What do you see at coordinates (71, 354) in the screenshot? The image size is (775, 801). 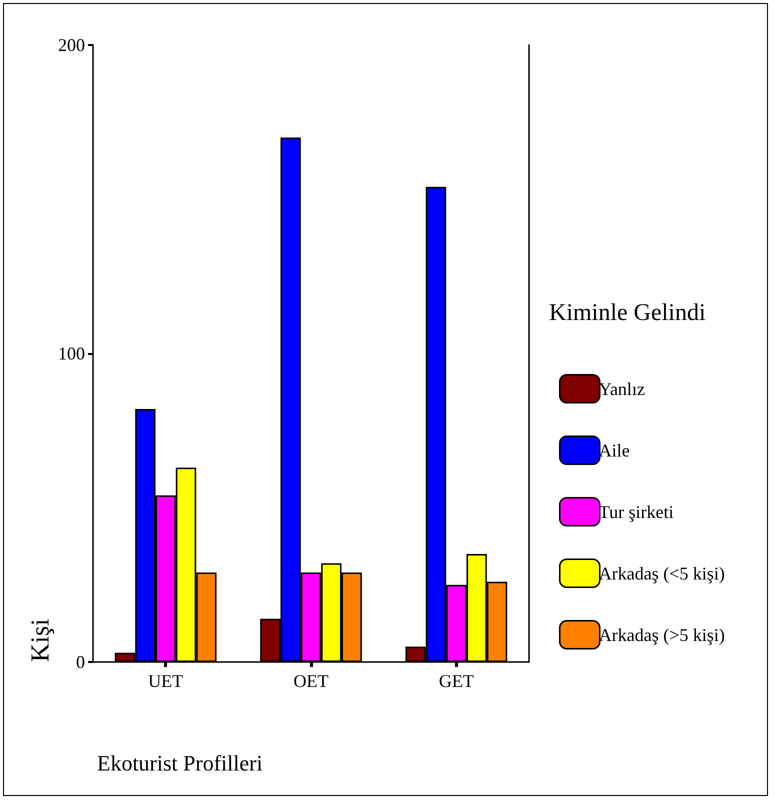 I see `y-tick-label: 100` at bounding box center [71, 354].